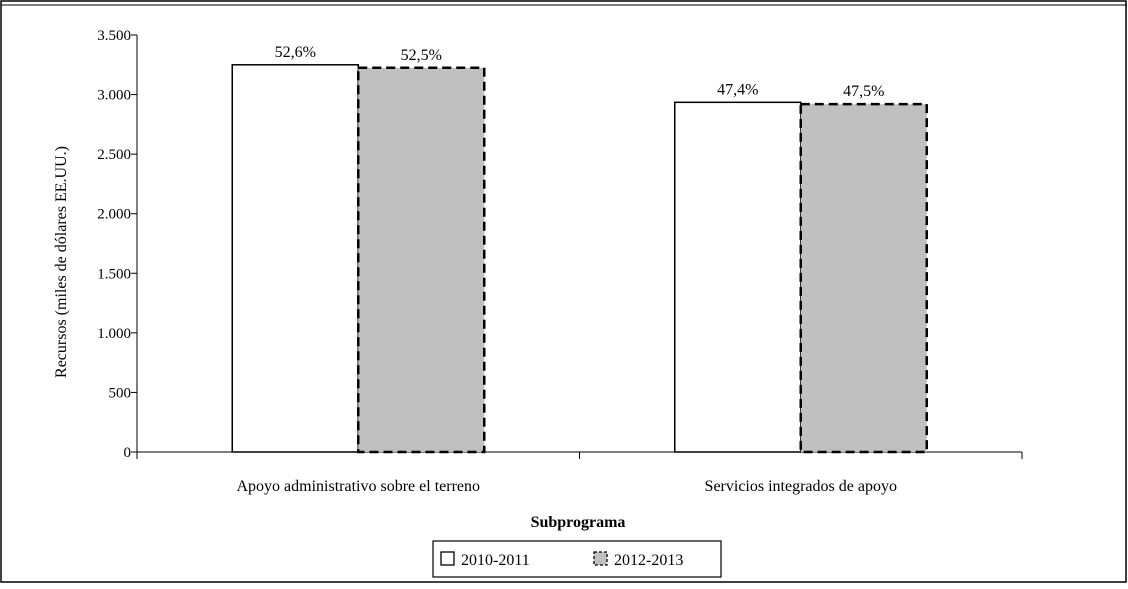 This screenshot has height=589, width=1128. What do you see at coordinates (863, 91) in the screenshot?
I see `data-label: 47,5%` at bounding box center [863, 91].